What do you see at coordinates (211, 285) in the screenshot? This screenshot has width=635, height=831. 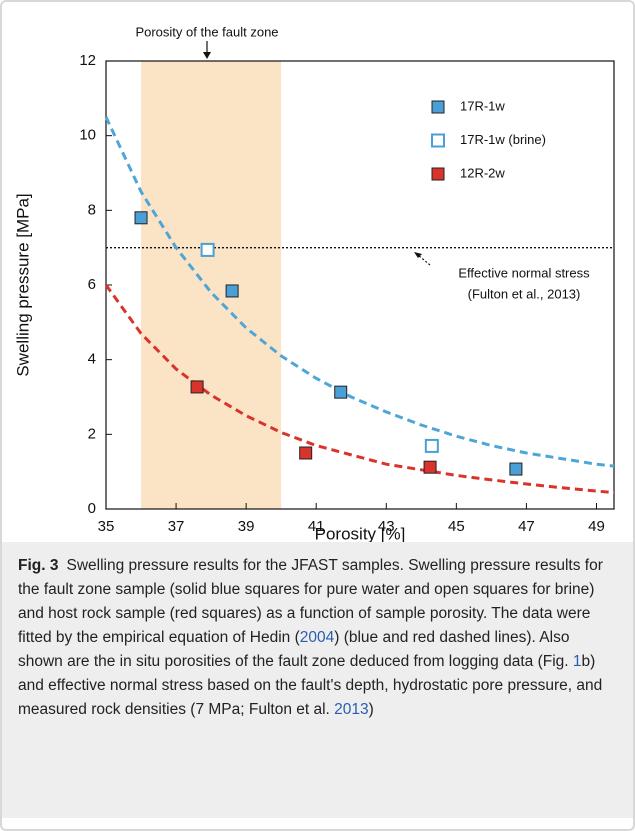 I see `shaded-range` at bounding box center [211, 285].